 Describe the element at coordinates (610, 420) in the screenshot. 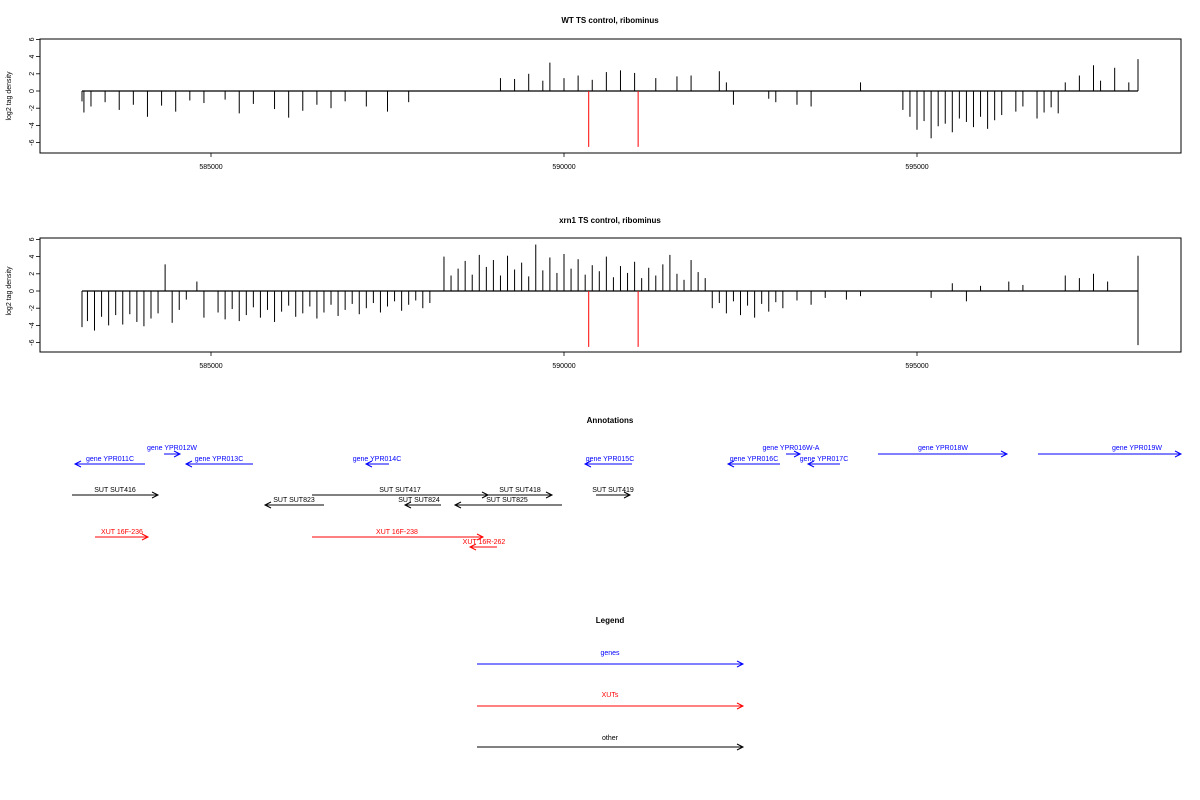

I see `annotations-title: Annotations` at that location.